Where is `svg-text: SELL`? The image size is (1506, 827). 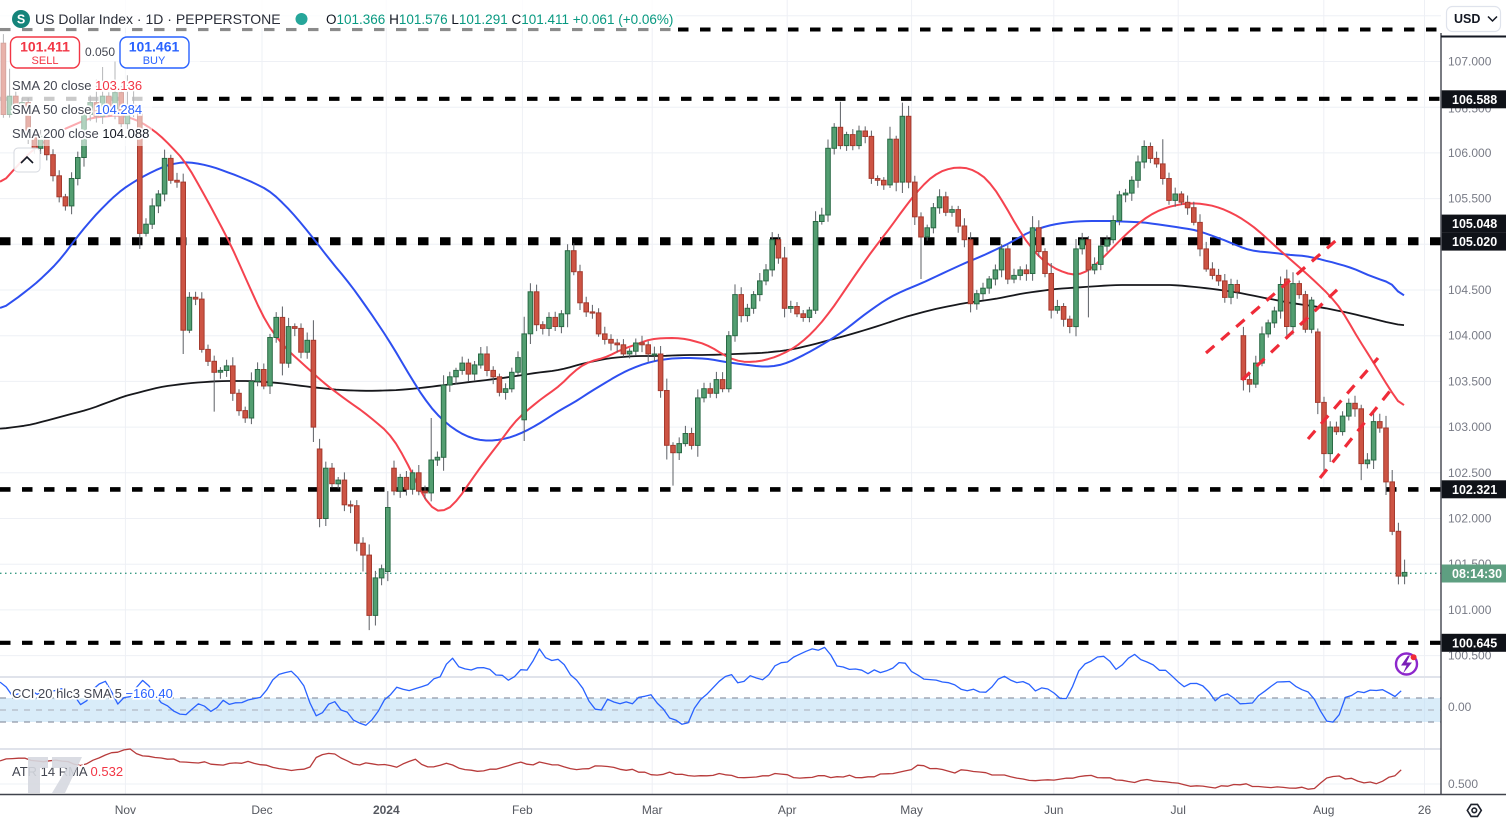
svg-text: SELL is located at coordinates (45, 61).